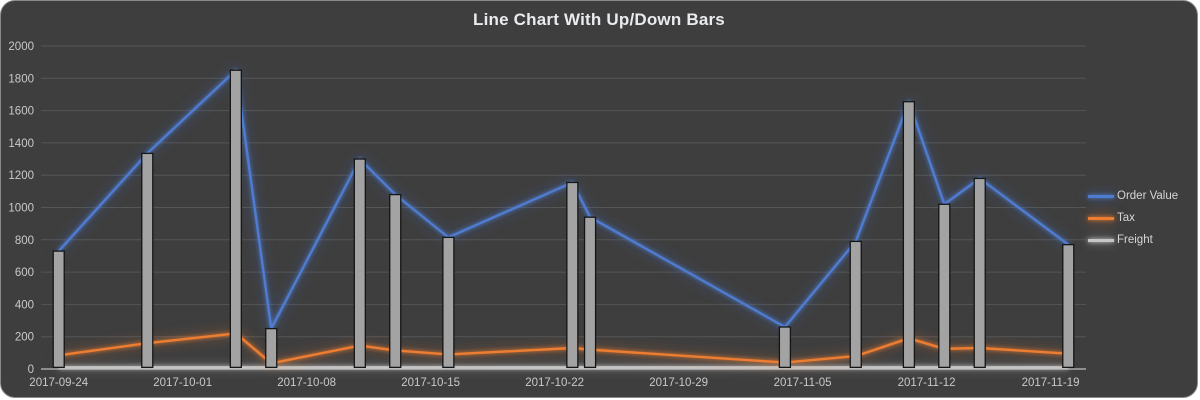 This screenshot has height=400, width=1200. What do you see at coordinates (21, 47) in the screenshot?
I see `y-tick-label: 2000` at bounding box center [21, 47].